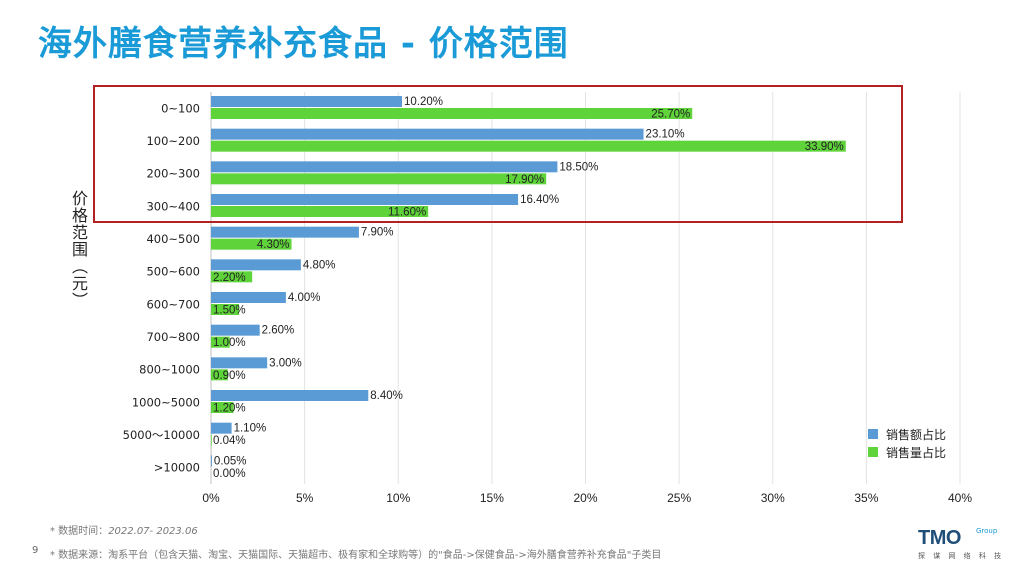 This screenshot has width=1024, height=576. What do you see at coordinates (79, 531) in the screenshot?
I see `data-time-prefix: * 数据时间：` at bounding box center [79, 531].